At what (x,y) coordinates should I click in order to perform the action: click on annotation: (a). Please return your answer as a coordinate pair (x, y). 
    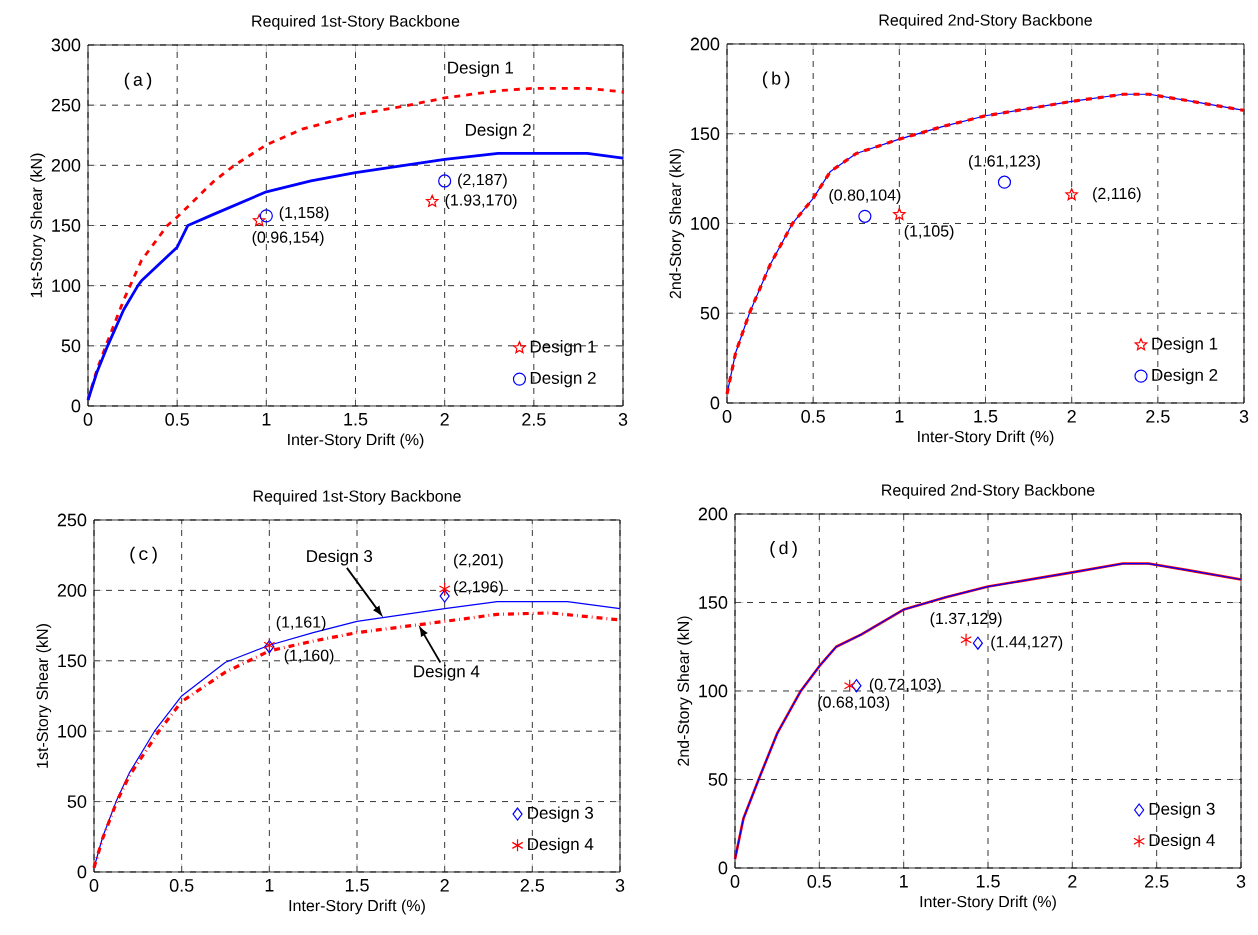
    Looking at the image, I should click on (138, 81).